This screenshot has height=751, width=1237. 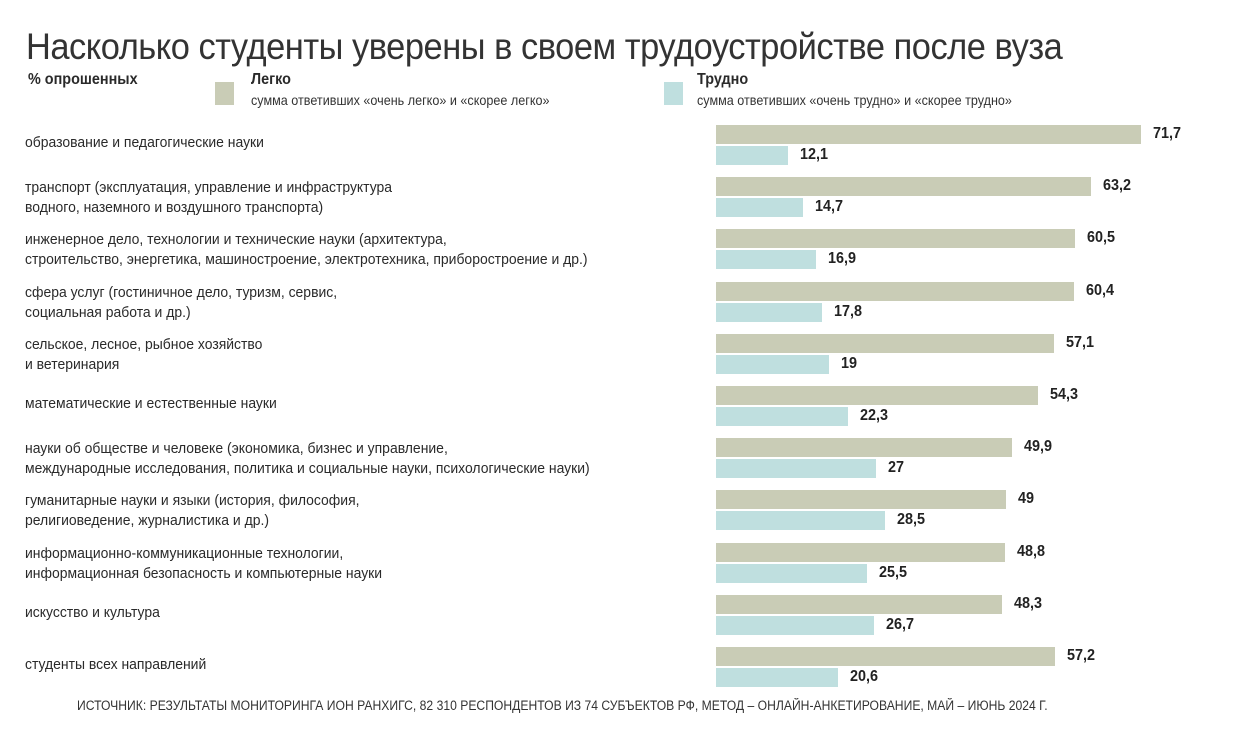 I want to click on value-label-easy: 60,5, so click(x=1100, y=238).